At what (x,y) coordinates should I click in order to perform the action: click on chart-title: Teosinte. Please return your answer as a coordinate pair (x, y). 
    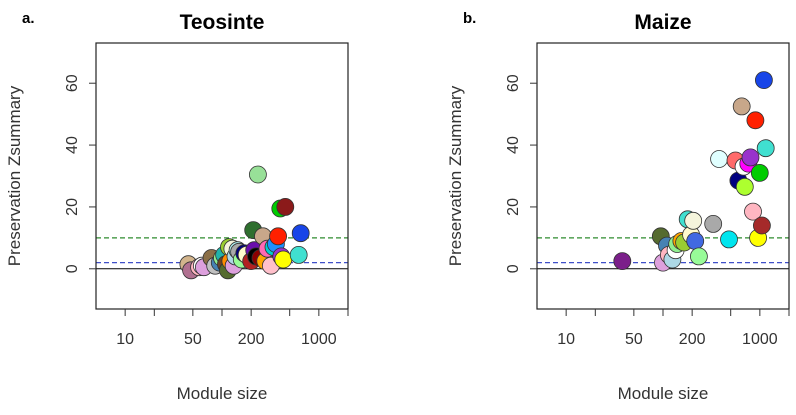
    Looking at the image, I should click on (222, 22).